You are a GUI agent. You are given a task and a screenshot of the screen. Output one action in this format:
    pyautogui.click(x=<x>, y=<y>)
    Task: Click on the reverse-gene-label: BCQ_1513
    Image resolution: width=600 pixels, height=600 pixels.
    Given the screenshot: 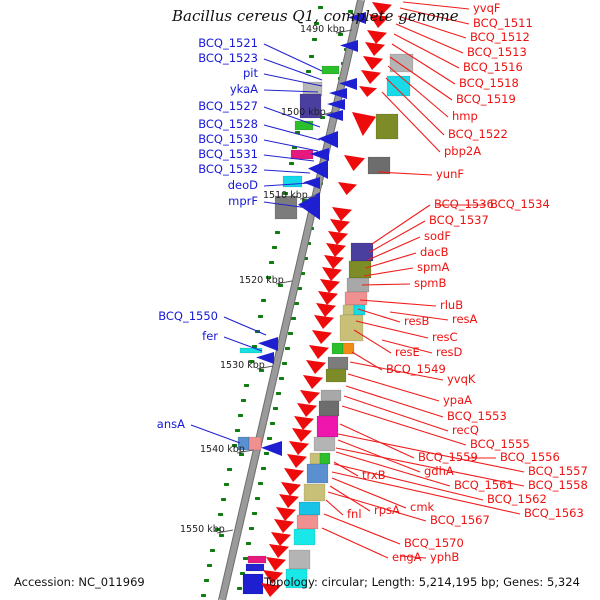 What is the action you would take?
    pyautogui.click(x=497, y=52)
    